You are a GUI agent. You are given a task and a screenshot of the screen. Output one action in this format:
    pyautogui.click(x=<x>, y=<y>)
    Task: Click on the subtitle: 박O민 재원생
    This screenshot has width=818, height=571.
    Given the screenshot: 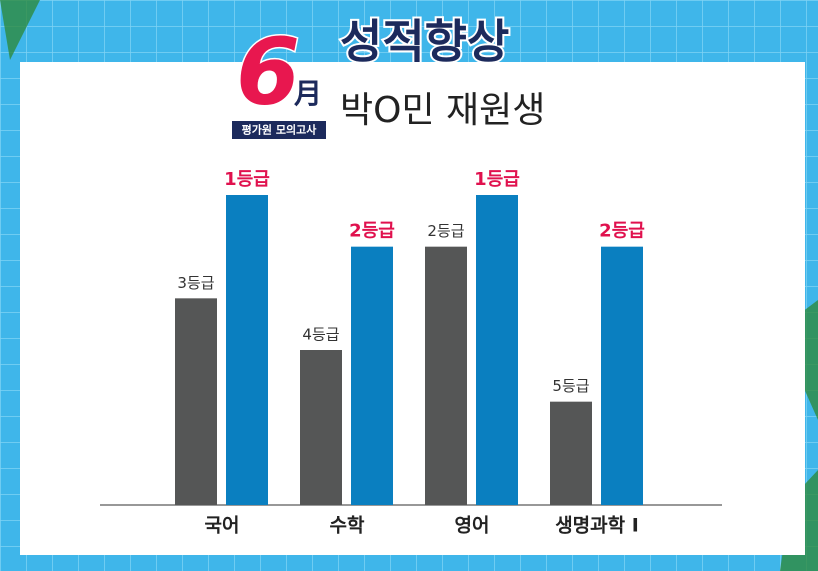 What is the action you would take?
    pyautogui.click(x=442, y=110)
    